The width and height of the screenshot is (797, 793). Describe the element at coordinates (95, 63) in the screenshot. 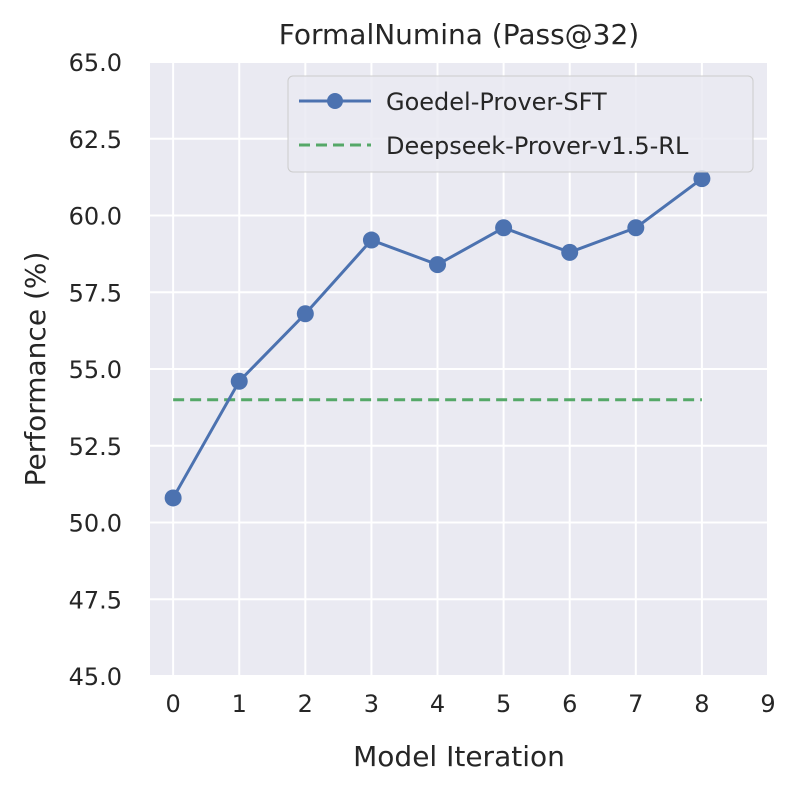

I see `y-tick-label: 65.0` at that location.